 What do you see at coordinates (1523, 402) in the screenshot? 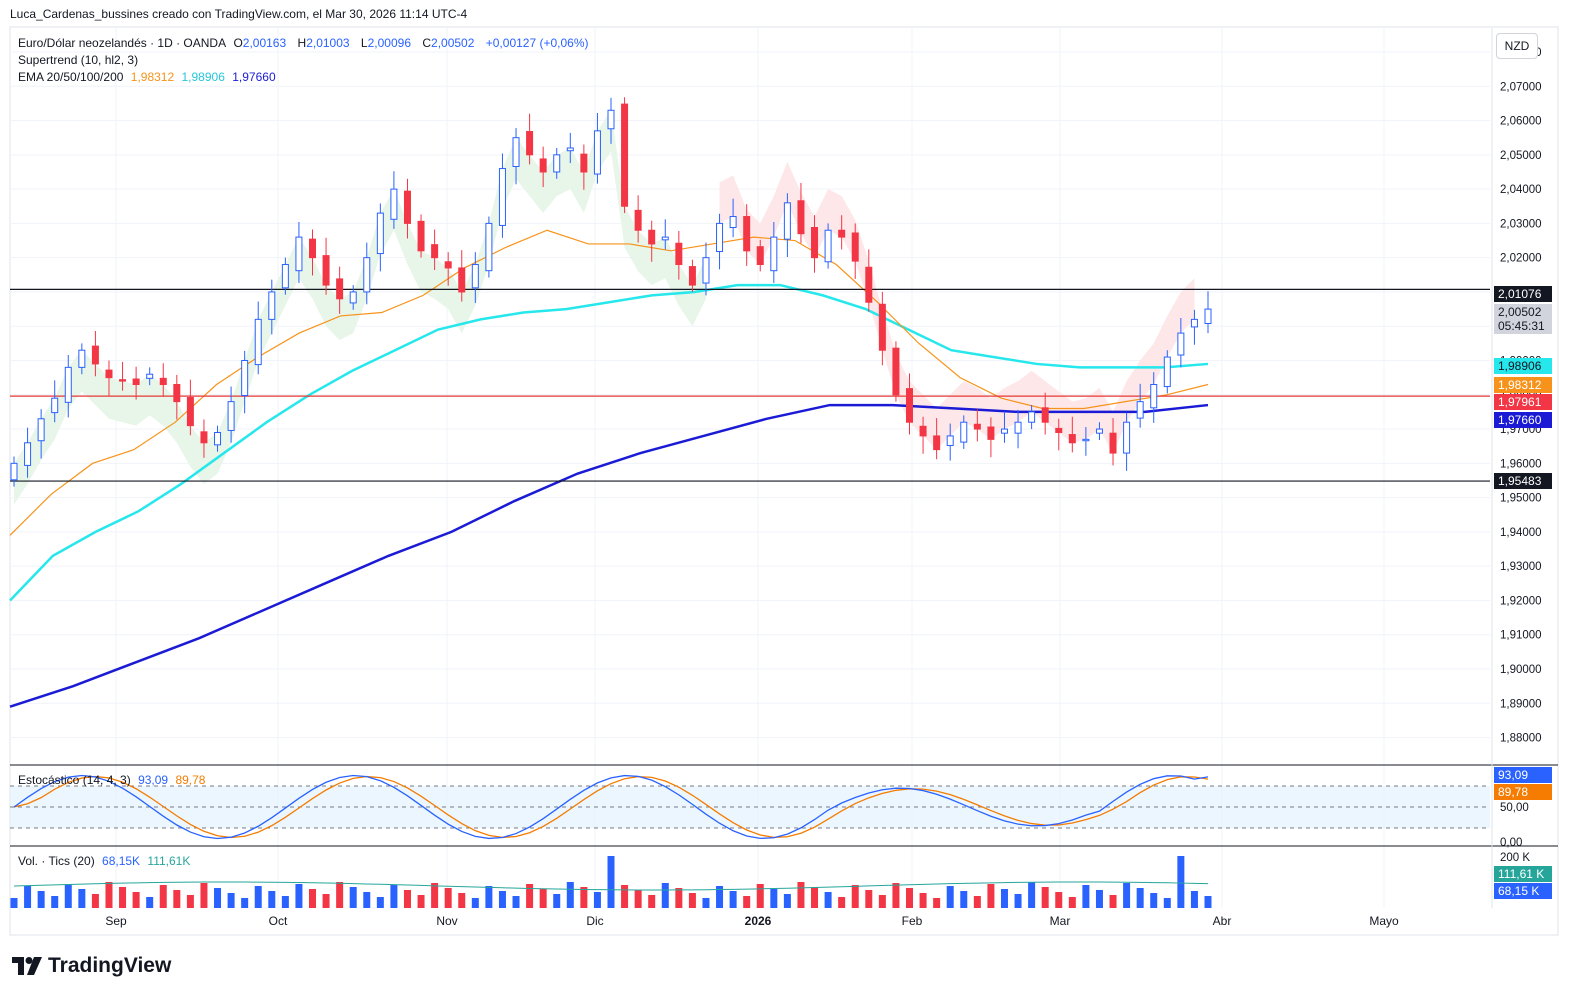
I see `price-tag-red-line: 1,97961` at bounding box center [1523, 402].